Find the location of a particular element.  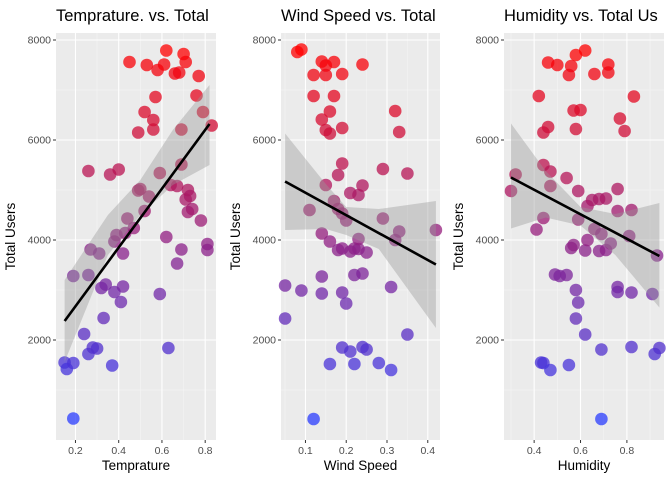

confidence-band is located at coordinates (360, 230).